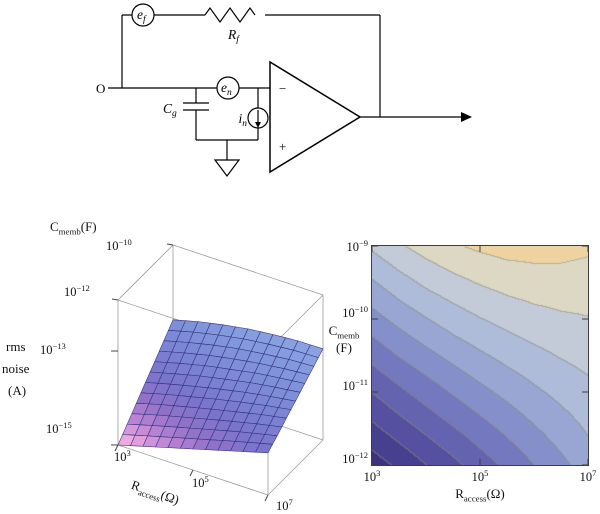  Describe the element at coordinates (588, 476) in the screenshot. I see `contour-x-tick-2: 10⁷` at that location.